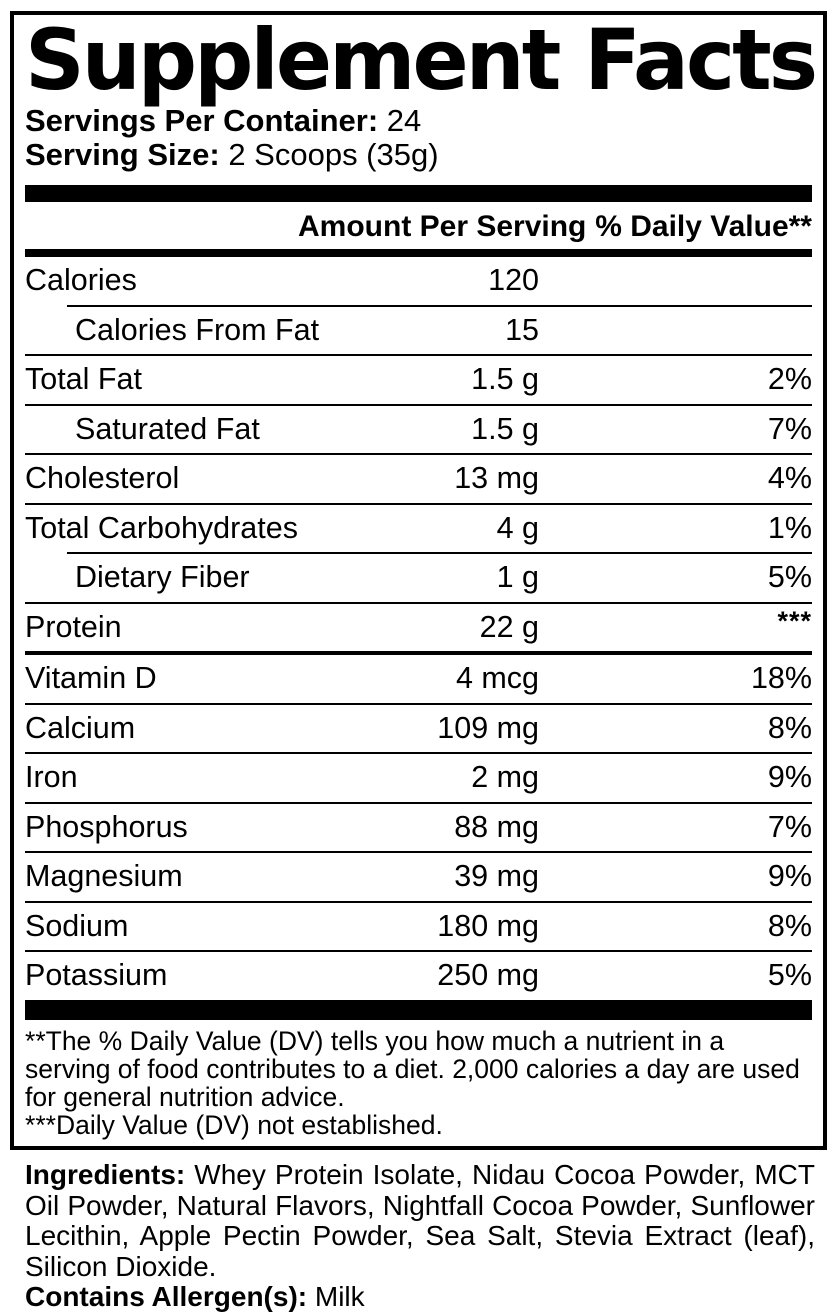 This screenshot has height=1313, width=837. Describe the element at coordinates (96, 975) in the screenshot. I see `nutrient-name: Potassium` at that location.